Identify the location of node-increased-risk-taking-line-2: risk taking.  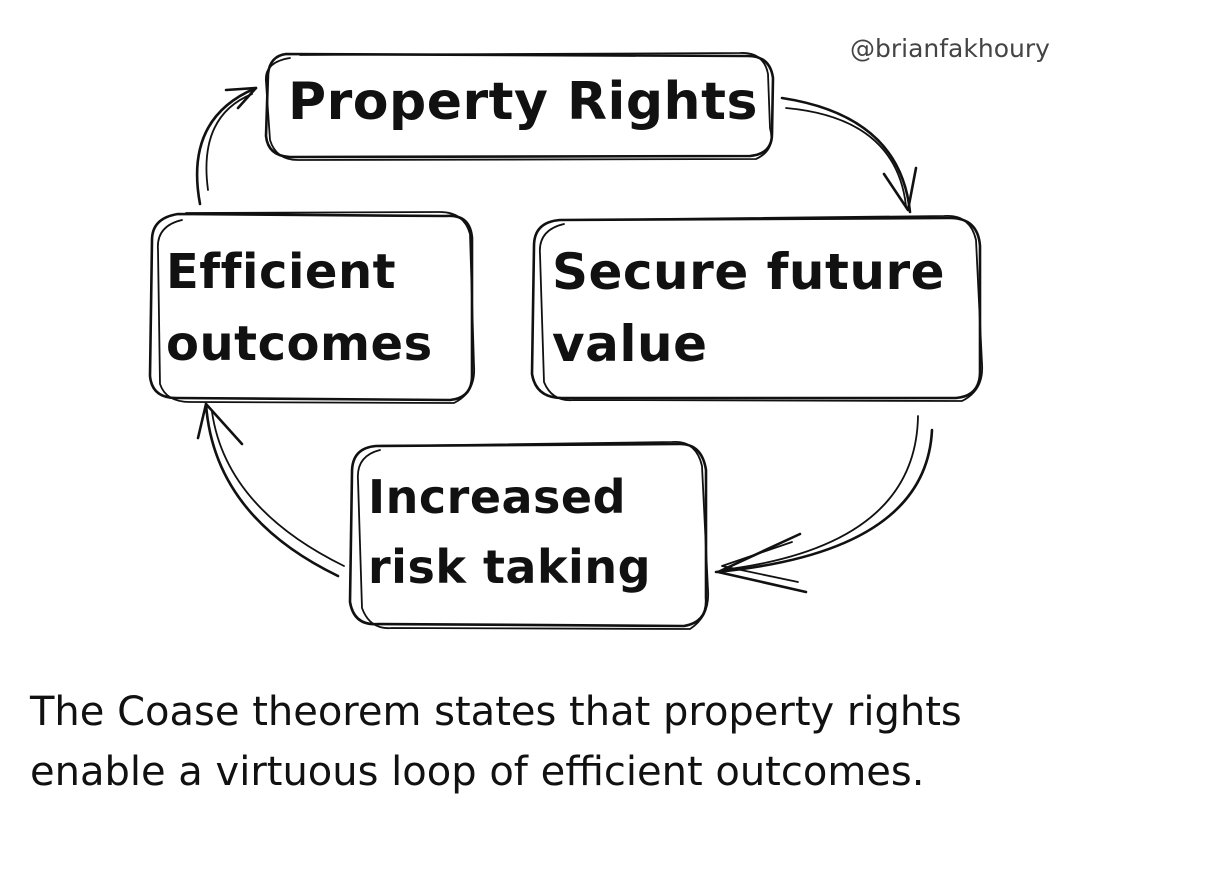
(510, 567).